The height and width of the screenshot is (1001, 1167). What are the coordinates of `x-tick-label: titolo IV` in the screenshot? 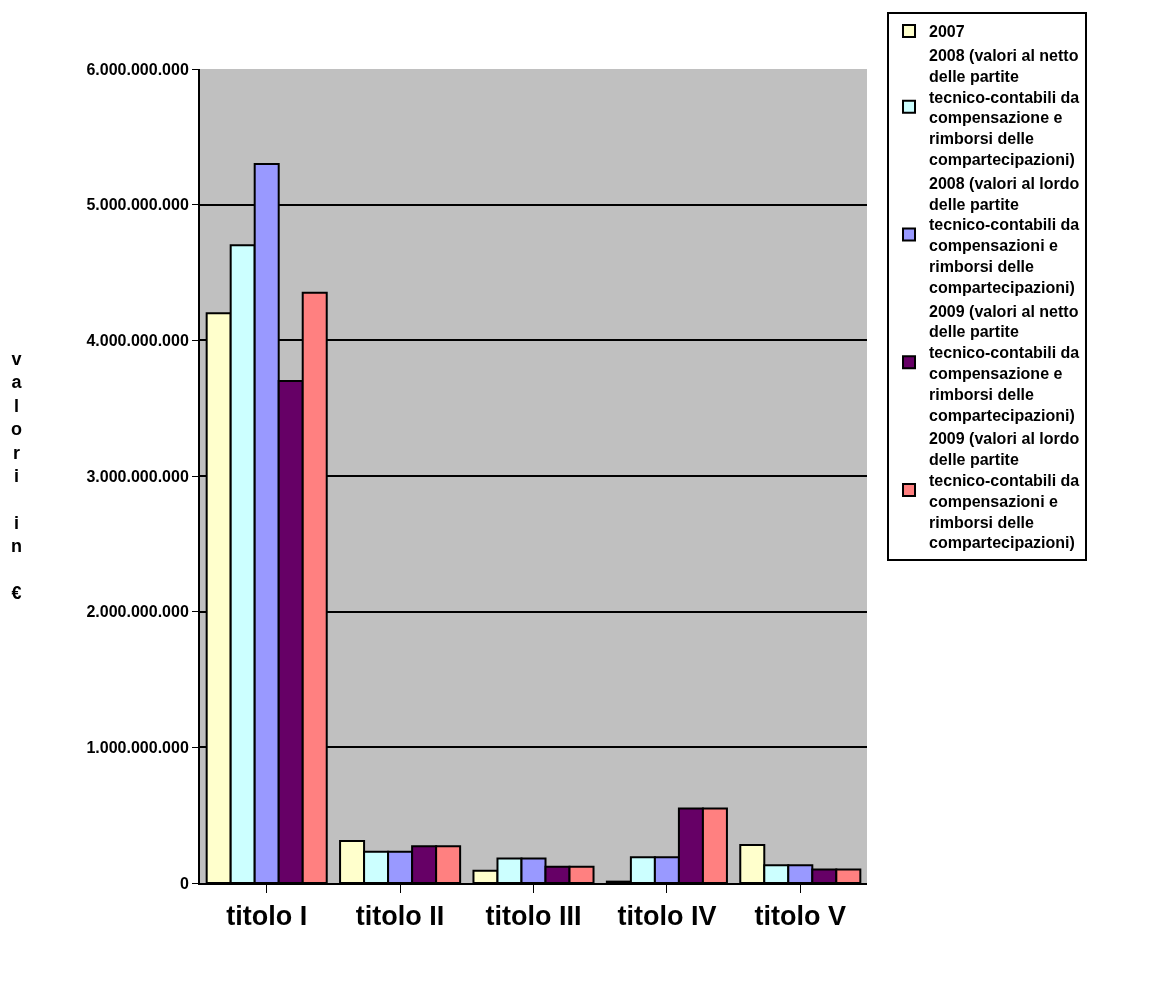 It's located at (667, 916).